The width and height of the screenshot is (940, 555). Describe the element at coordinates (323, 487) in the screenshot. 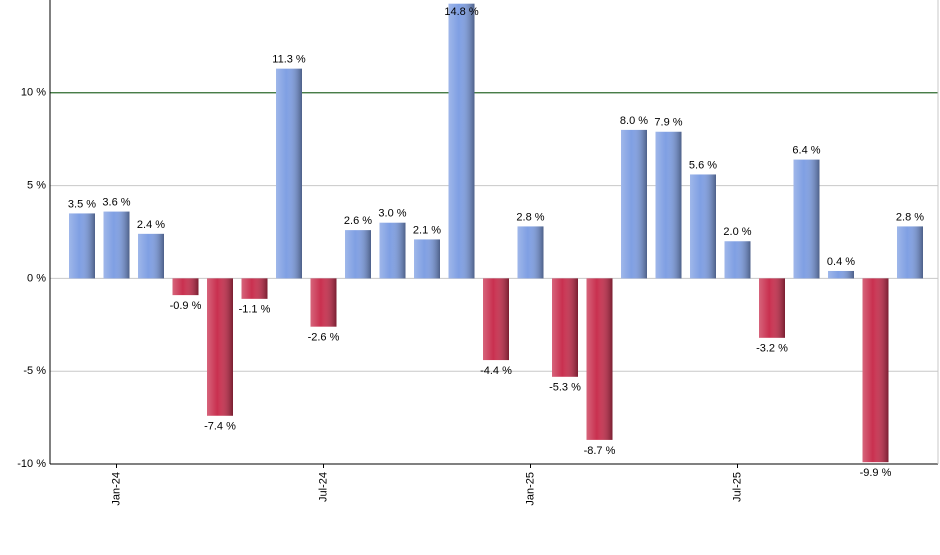

I see `x-tick-label: Jul-24` at that location.